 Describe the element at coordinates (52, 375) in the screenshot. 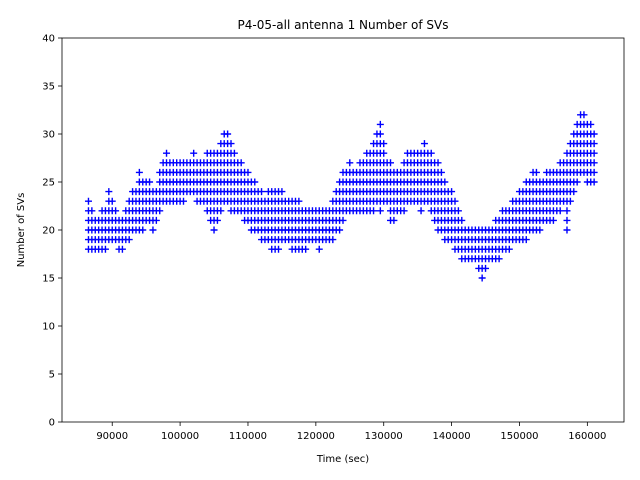

I see `y-tick-label: 5` at that location.